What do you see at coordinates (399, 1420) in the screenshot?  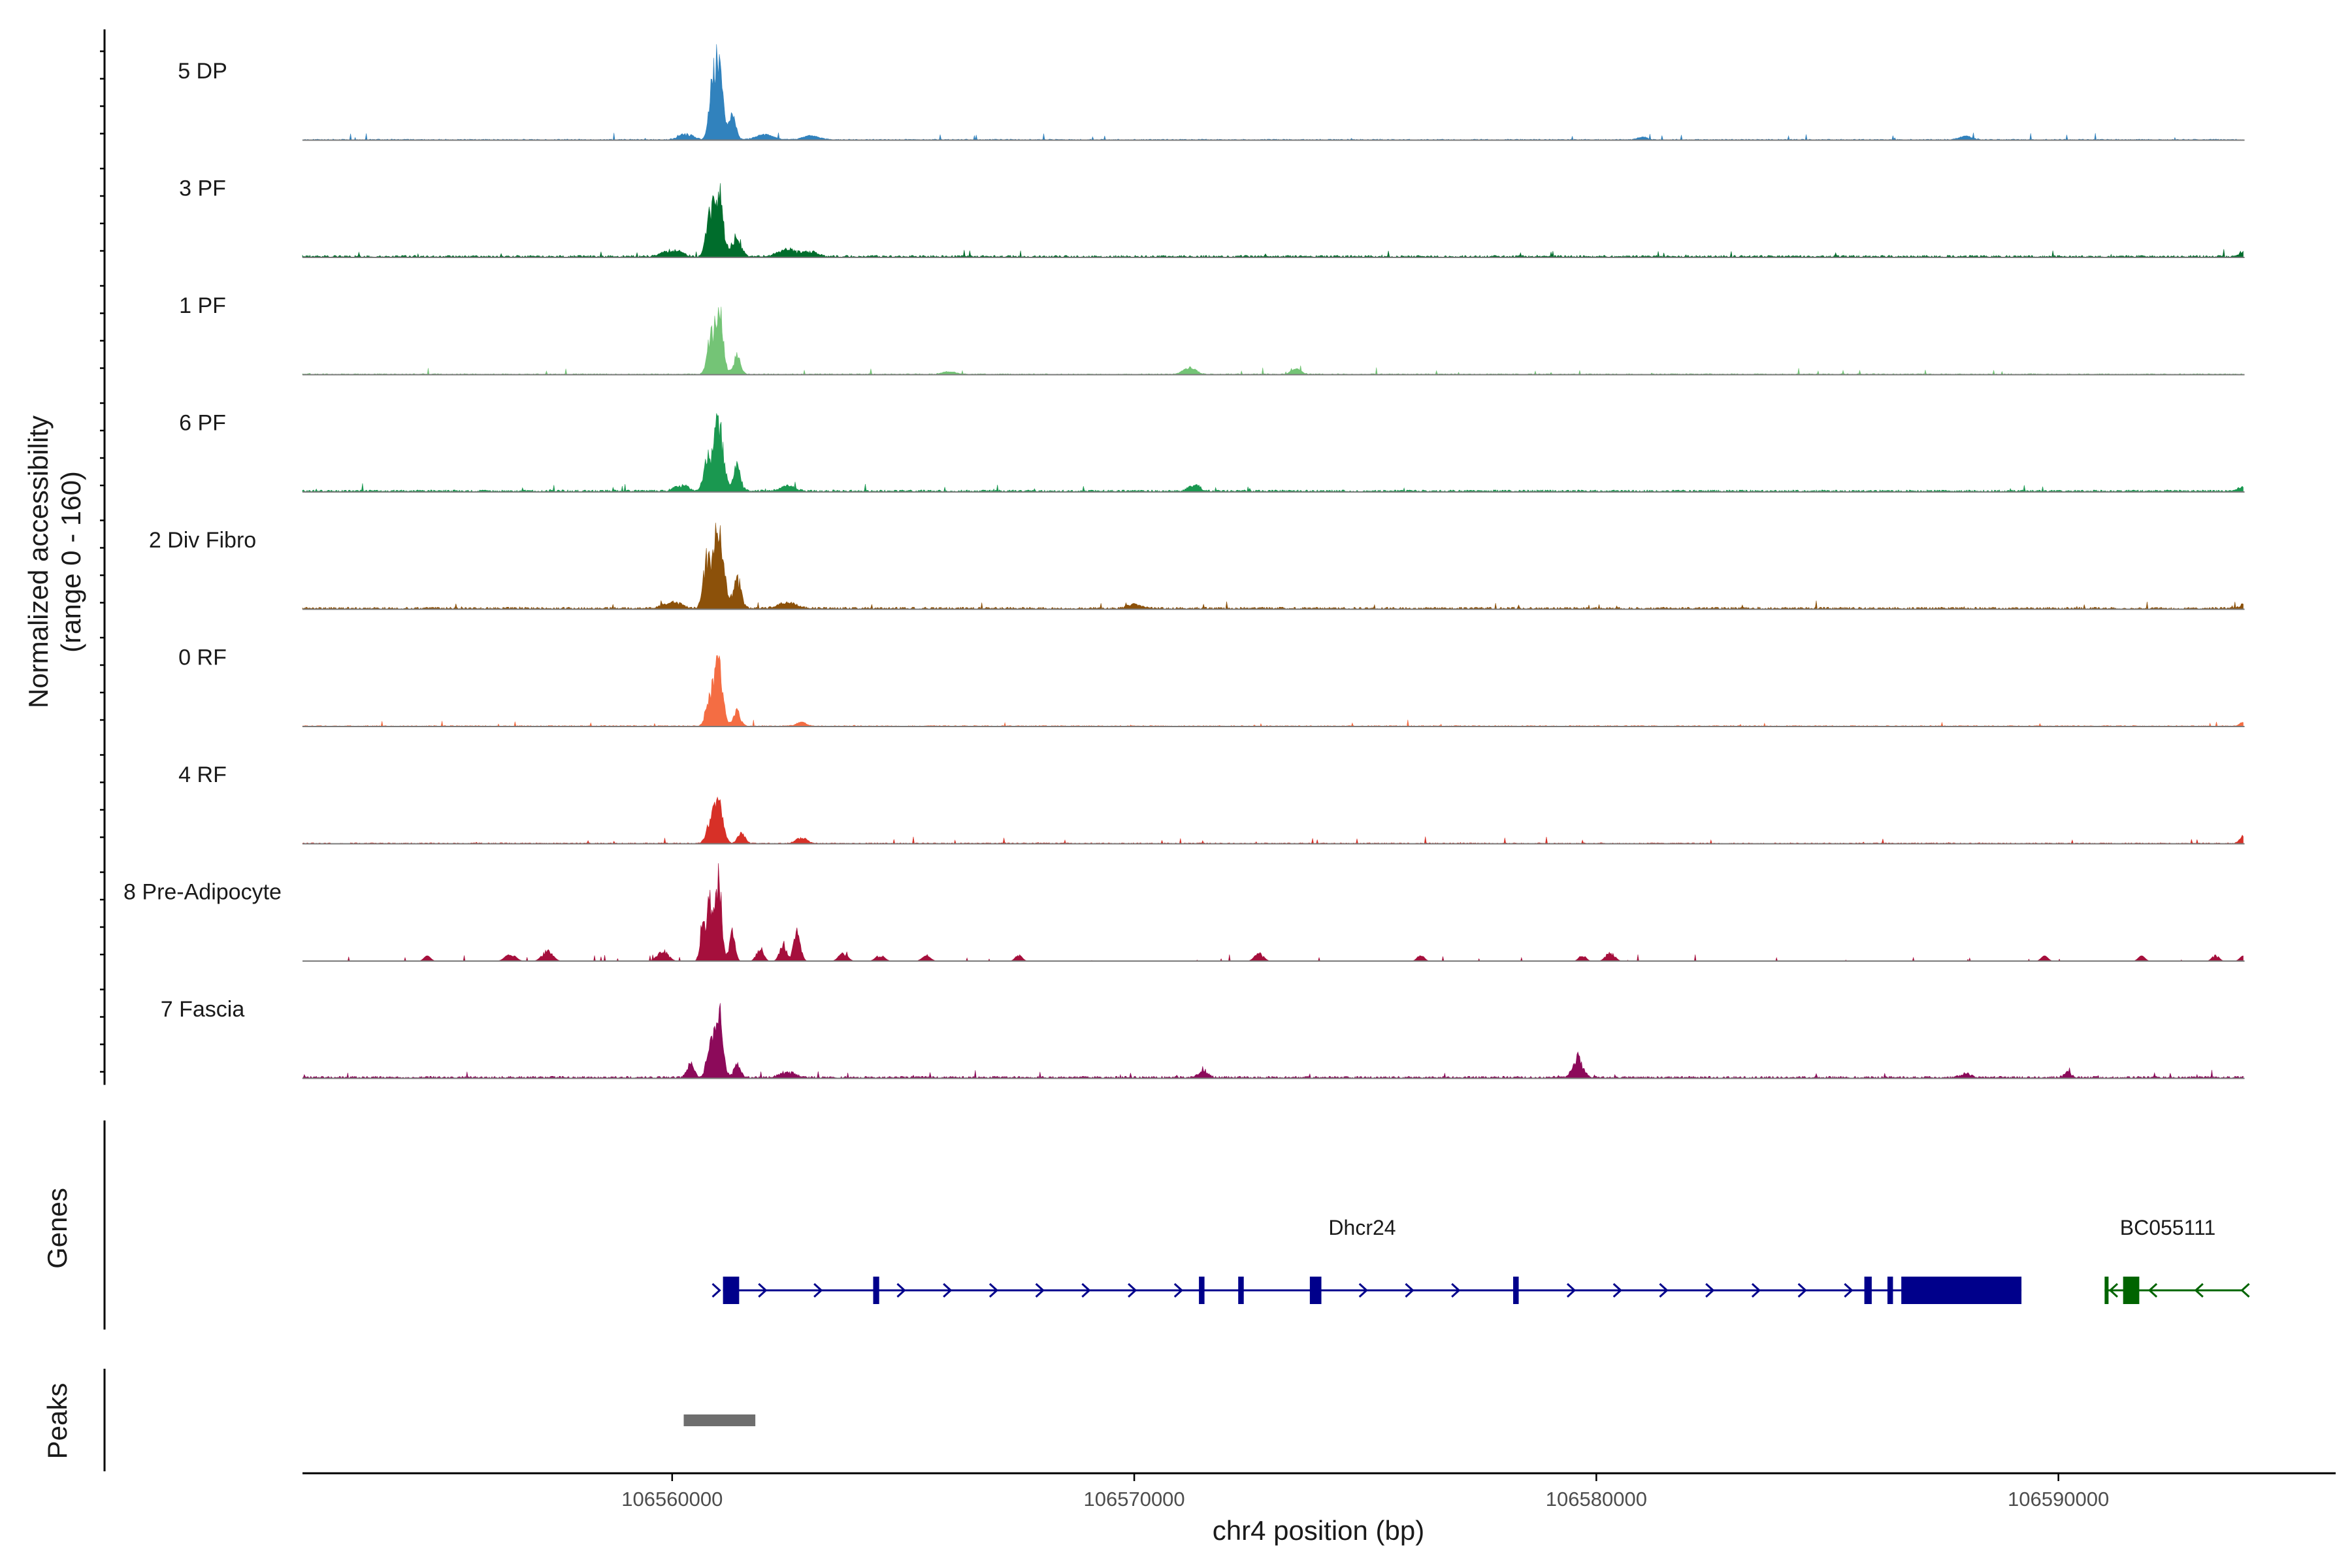 I see `peaks-track: Peaks` at bounding box center [399, 1420].